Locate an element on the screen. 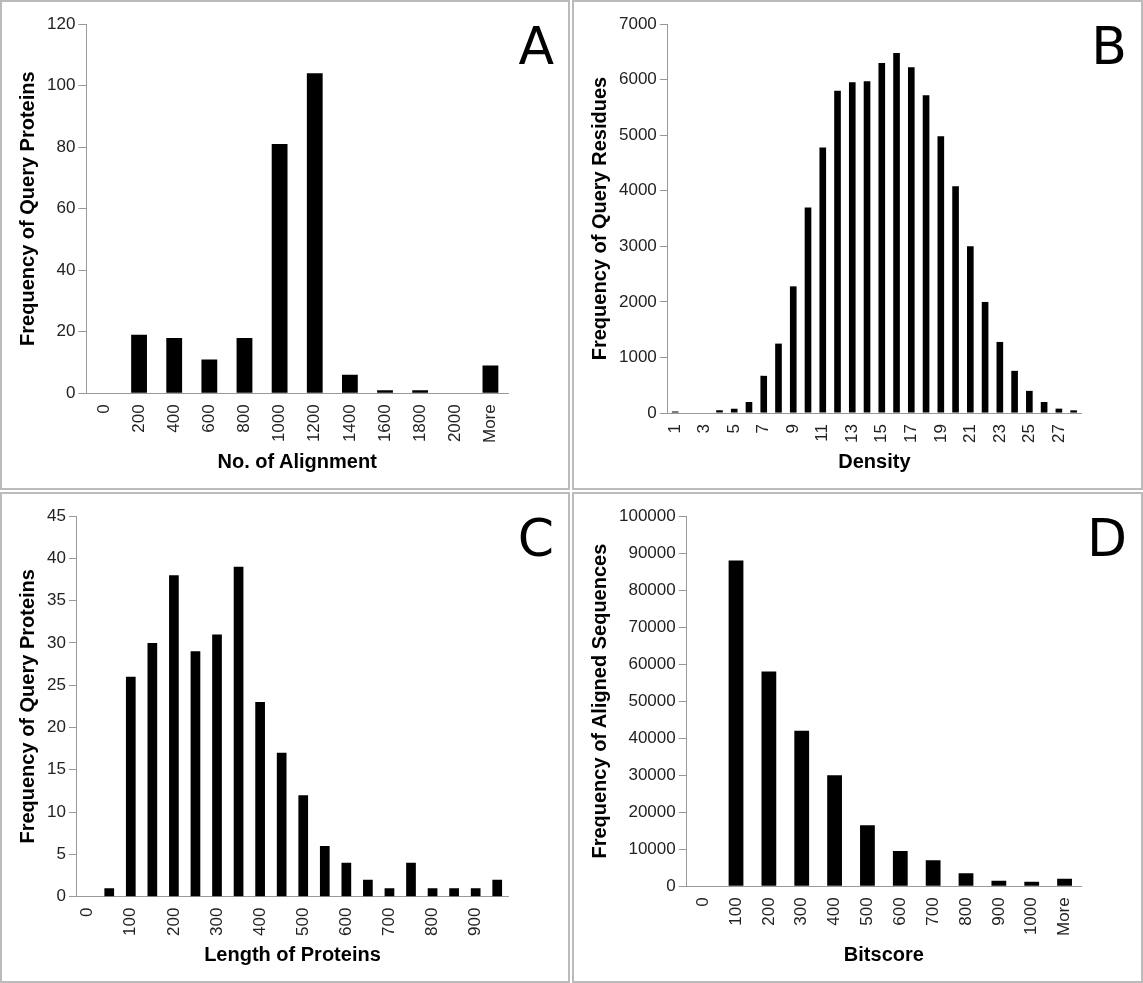 The image size is (1143, 983). y-tick-label: 0 is located at coordinates (671, 885).